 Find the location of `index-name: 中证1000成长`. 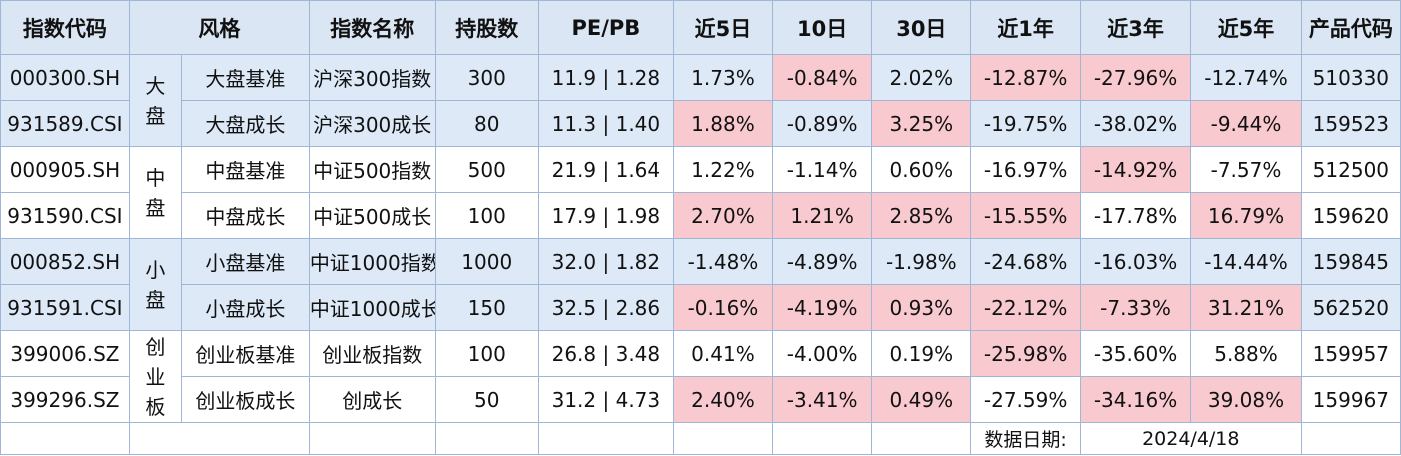

index-name: 中证1000成长 is located at coordinates (372, 307).